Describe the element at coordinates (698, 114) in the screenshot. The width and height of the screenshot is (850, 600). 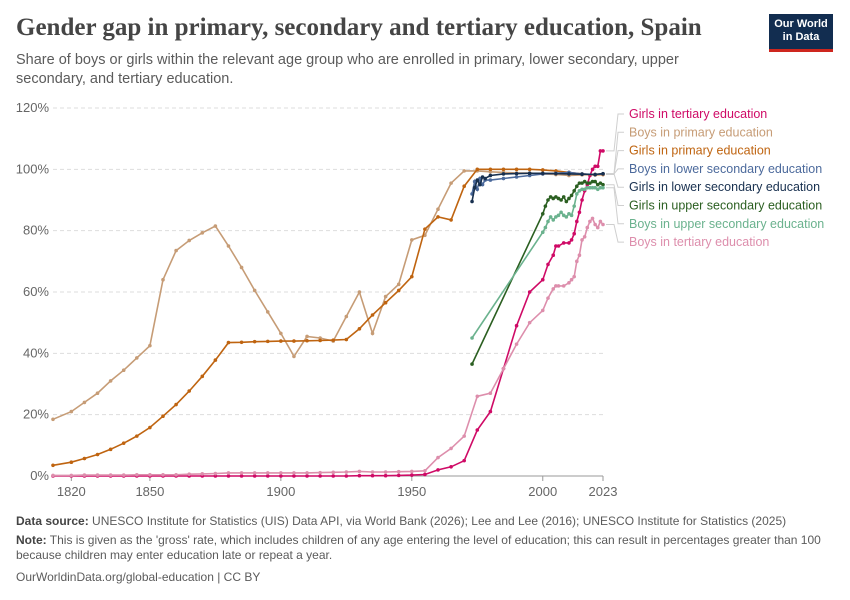
I see `legend-label: Girls in tertiary education` at that location.